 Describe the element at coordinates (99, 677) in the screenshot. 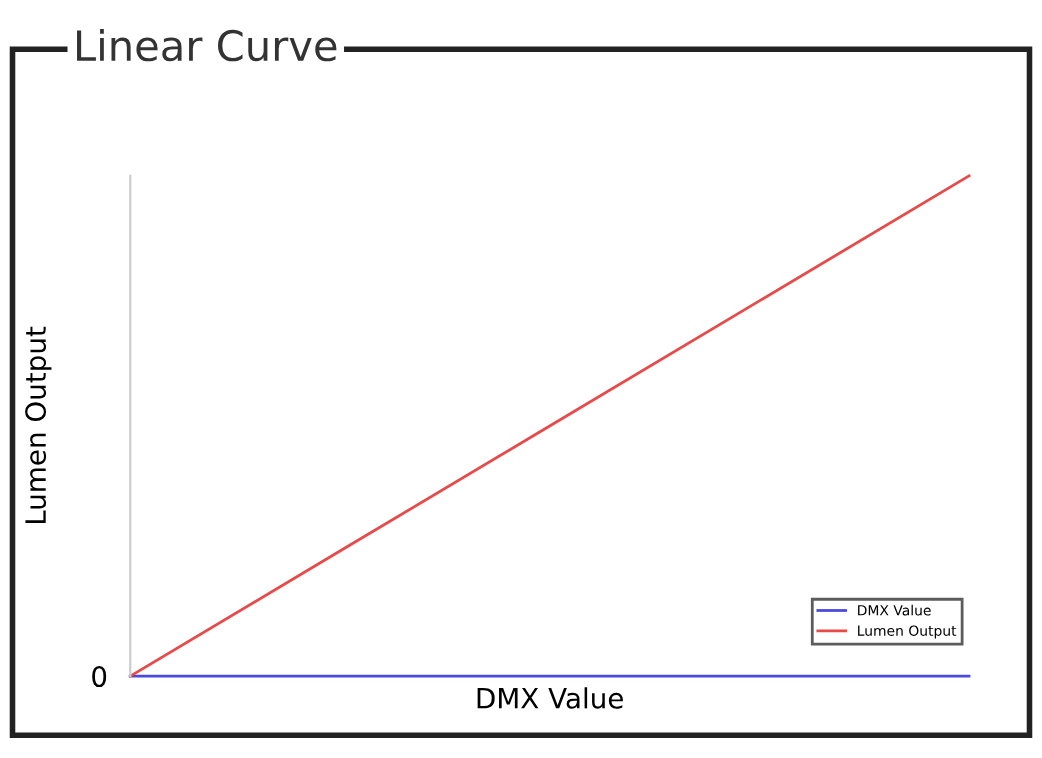

I see `annotation: 0` at that location.